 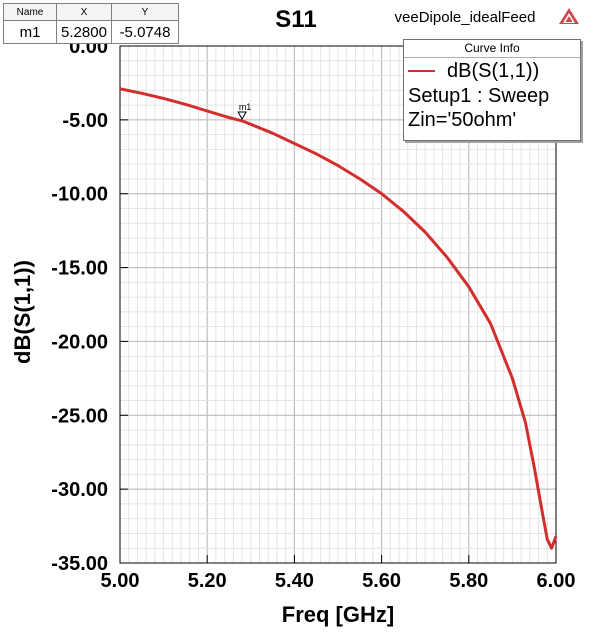 I want to click on marker-name-cell: m1, so click(x=30, y=32).